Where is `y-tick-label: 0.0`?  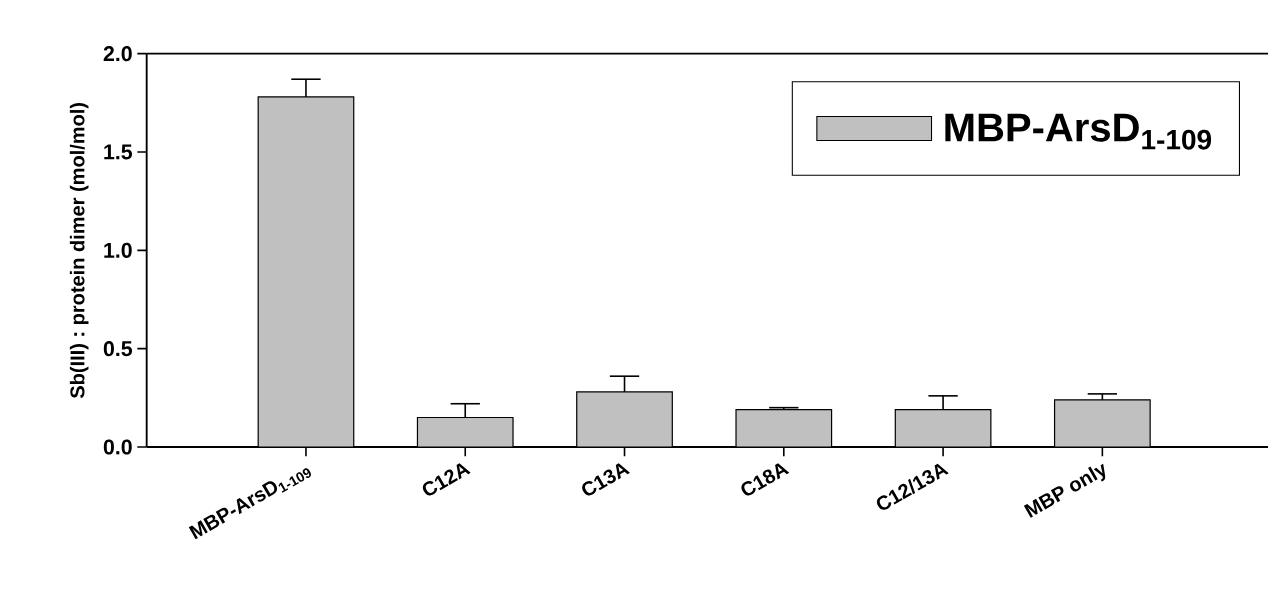 y-tick-label: 0.0 is located at coordinates (117, 447).